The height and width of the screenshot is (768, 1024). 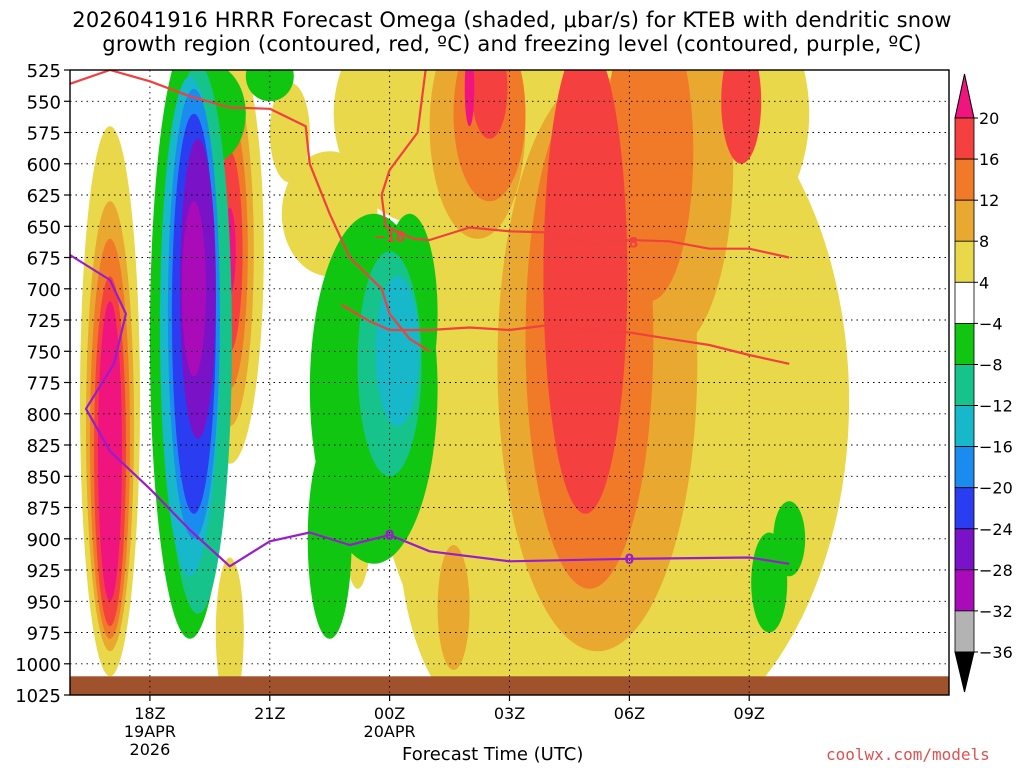 What do you see at coordinates (44, 259) in the screenshot?
I see `y-tick-label: 675` at bounding box center [44, 259].